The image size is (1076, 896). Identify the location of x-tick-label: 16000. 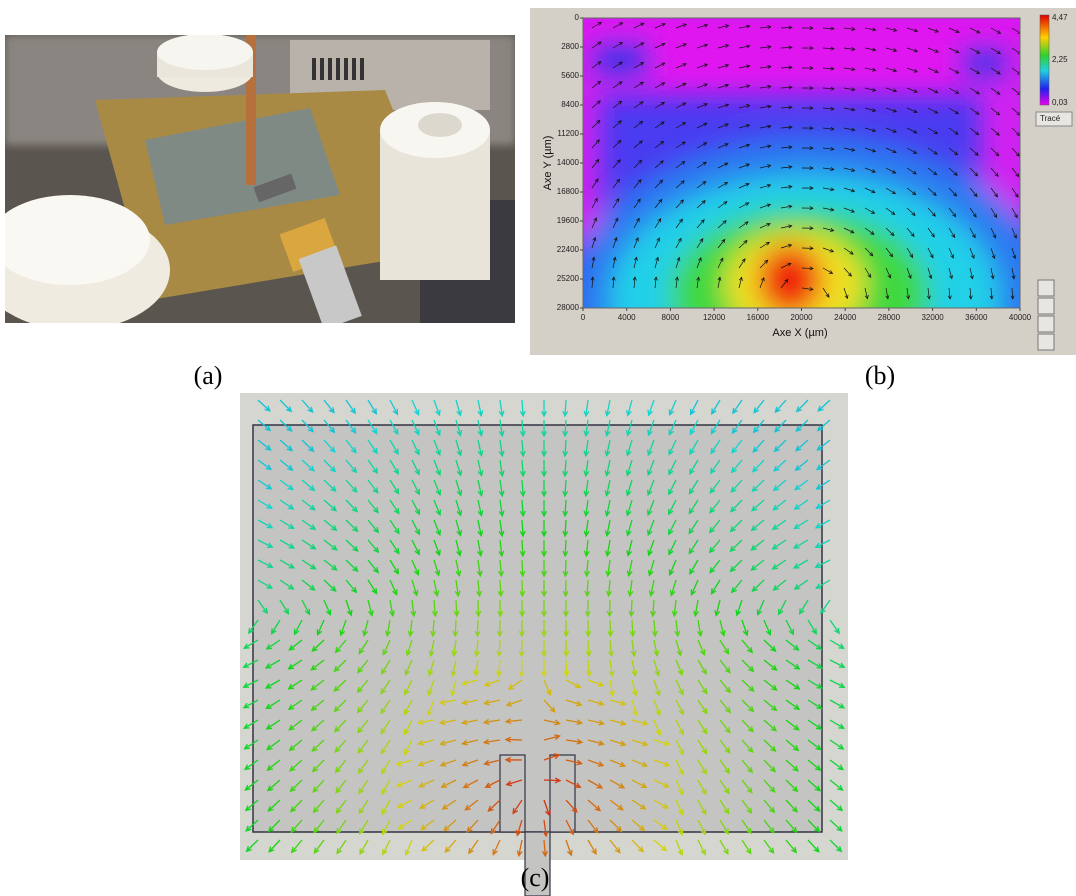
(758, 317).